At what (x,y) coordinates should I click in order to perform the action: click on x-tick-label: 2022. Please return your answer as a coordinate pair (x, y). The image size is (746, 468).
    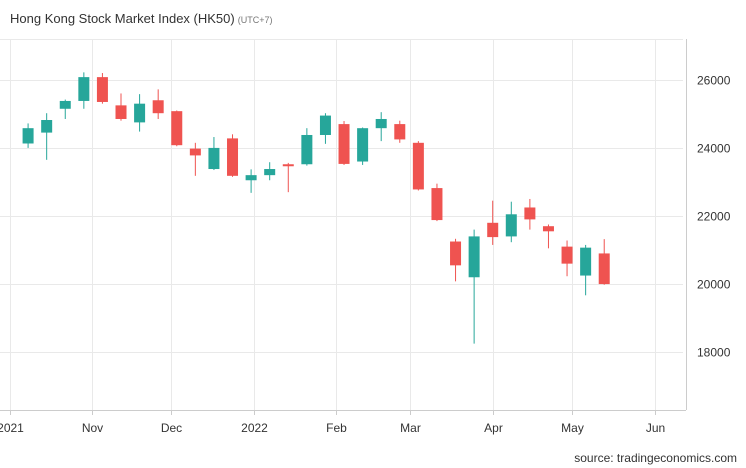
    Looking at the image, I should click on (254, 428).